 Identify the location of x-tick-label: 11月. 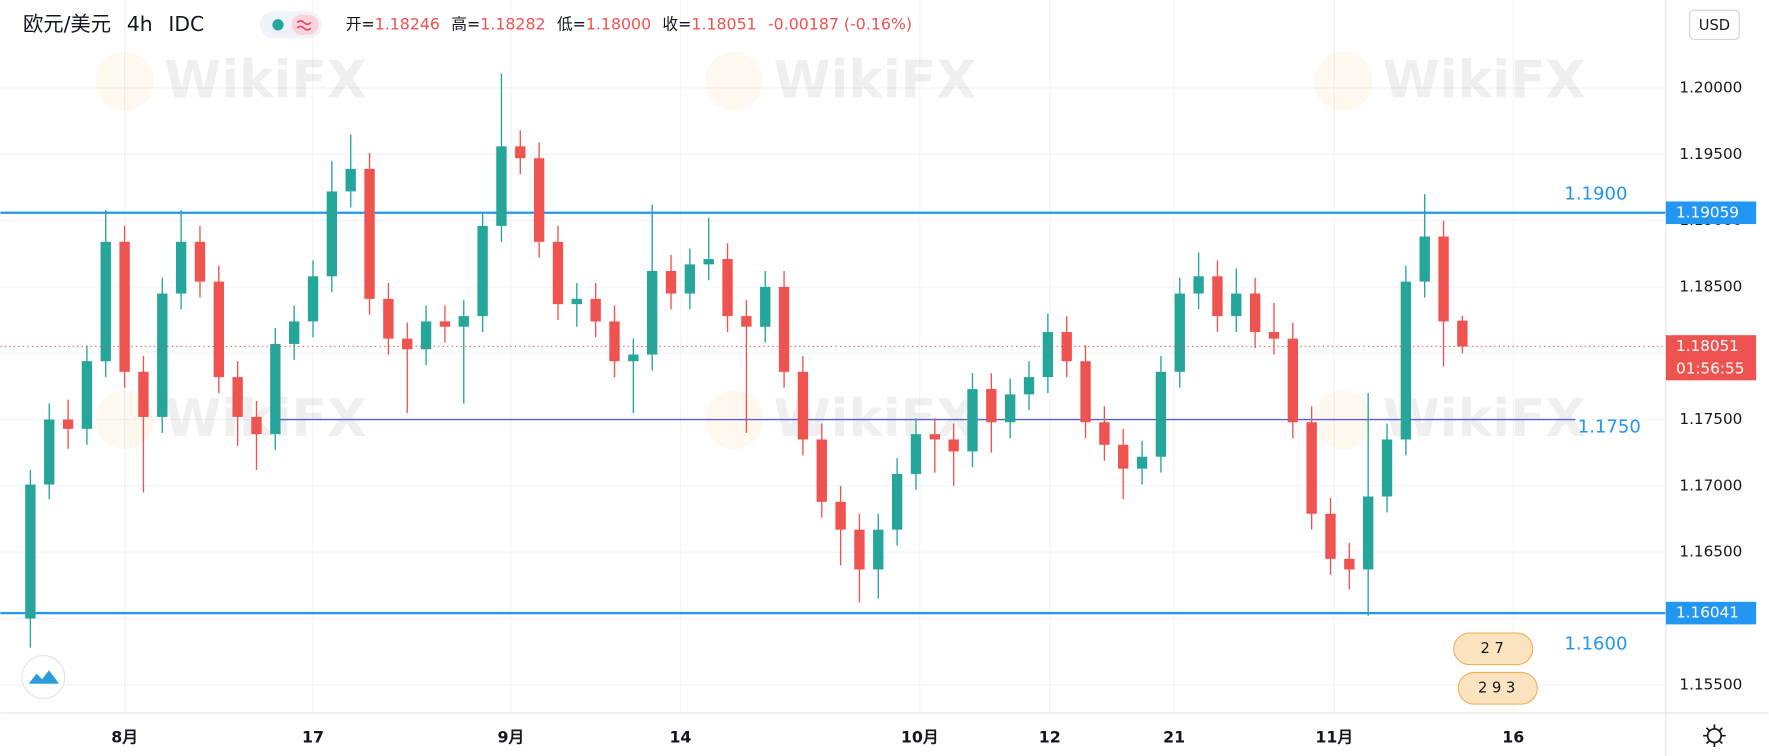
(1334, 736).